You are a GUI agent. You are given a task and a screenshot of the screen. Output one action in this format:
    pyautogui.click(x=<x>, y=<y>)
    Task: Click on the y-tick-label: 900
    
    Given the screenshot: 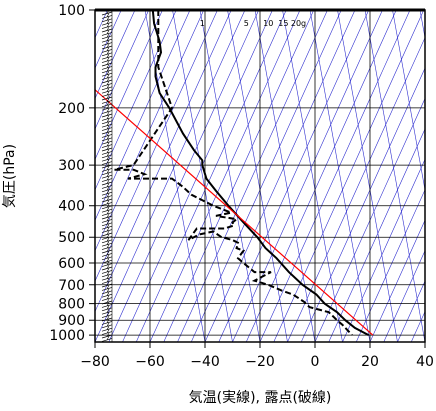 What is the action you would take?
    pyautogui.click(x=71, y=321)
    